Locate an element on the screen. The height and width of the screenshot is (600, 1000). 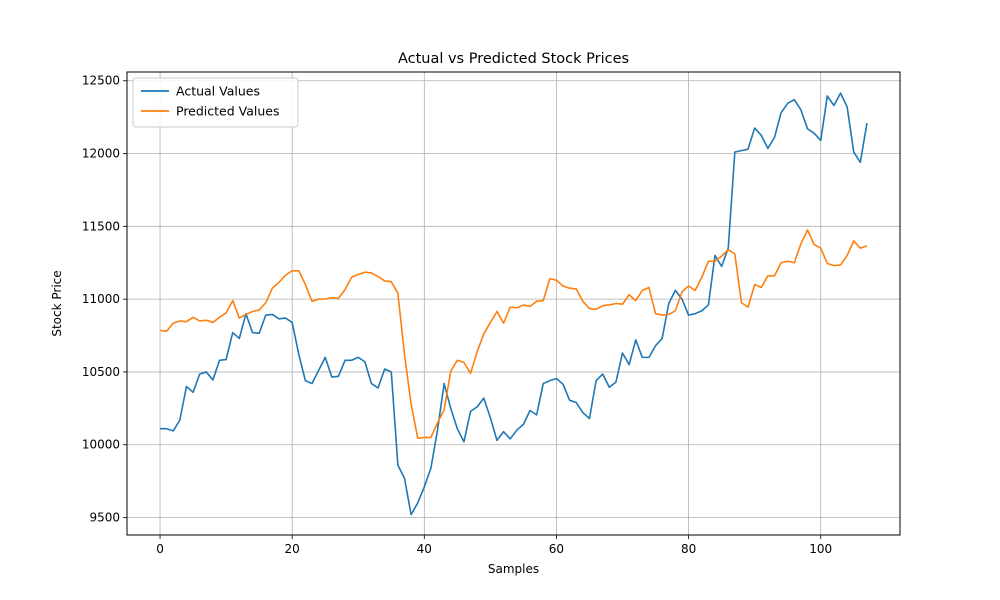
y-tick-label: 9500 is located at coordinates (104, 518).